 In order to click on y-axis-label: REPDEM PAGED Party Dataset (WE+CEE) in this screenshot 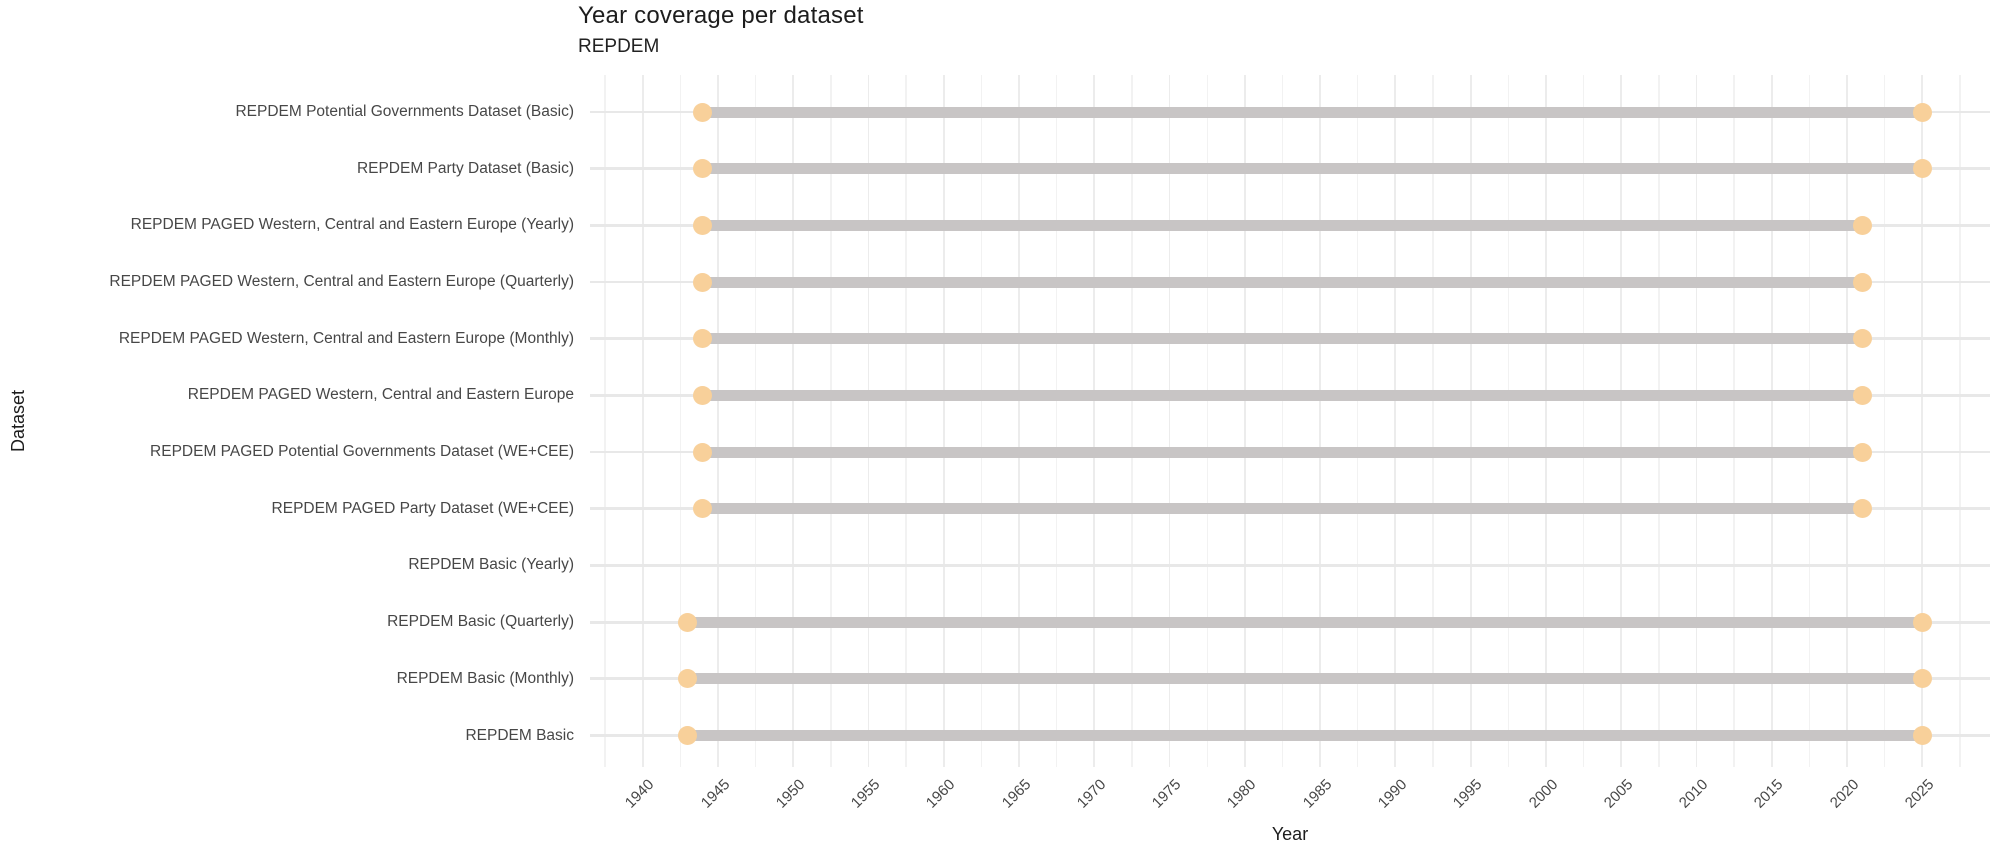, I will do `click(422, 508)`.